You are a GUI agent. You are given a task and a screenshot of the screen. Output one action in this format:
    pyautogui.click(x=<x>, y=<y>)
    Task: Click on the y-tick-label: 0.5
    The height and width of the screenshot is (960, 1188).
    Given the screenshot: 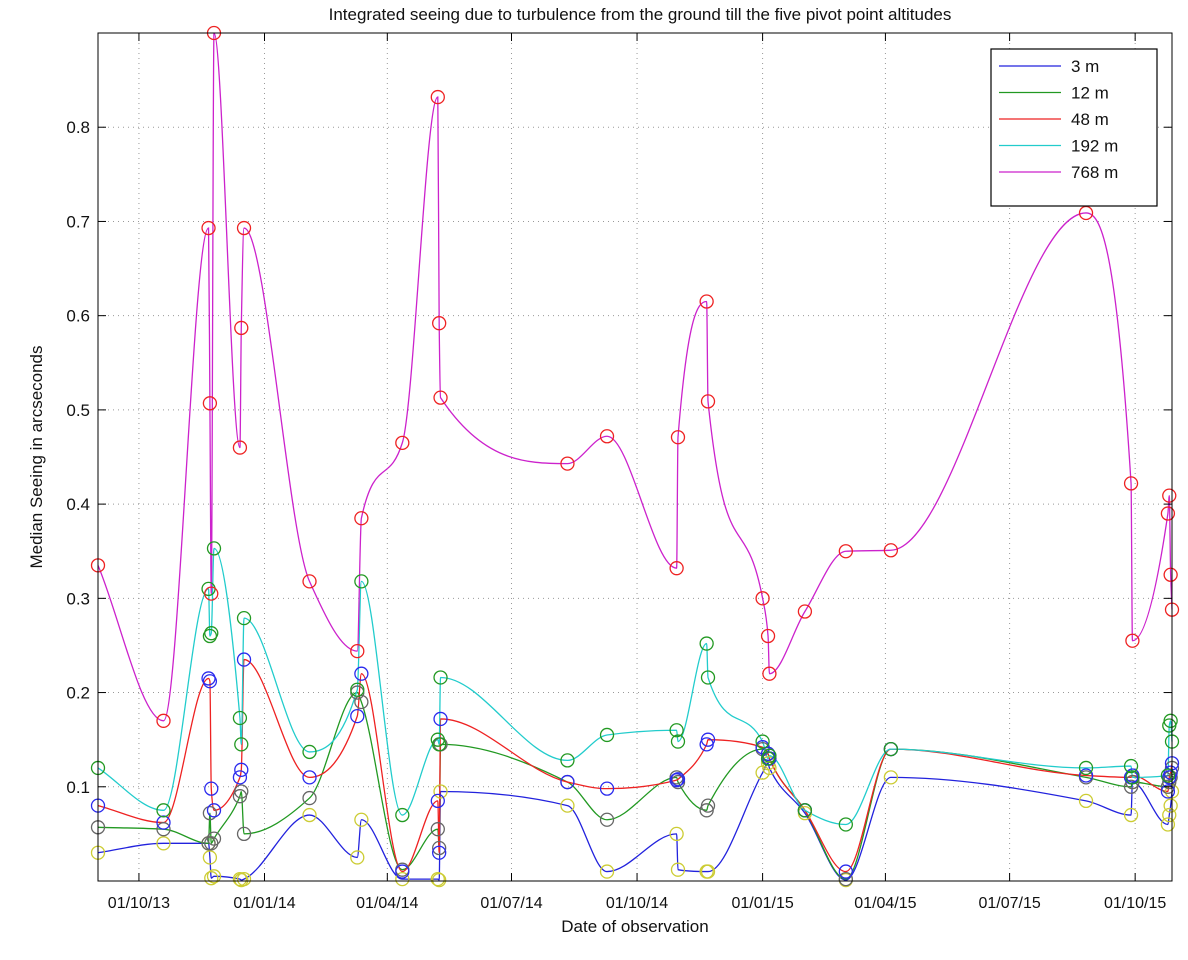 What is the action you would take?
    pyautogui.click(x=78, y=410)
    